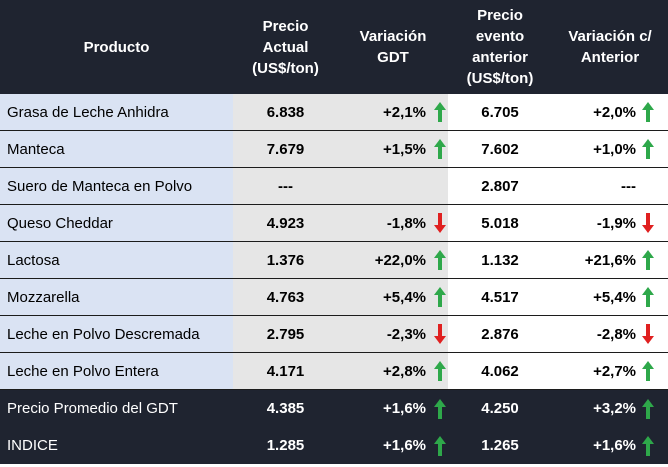  I want to click on cell-producto: Precio Promedio del GDT, so click(116, 408).